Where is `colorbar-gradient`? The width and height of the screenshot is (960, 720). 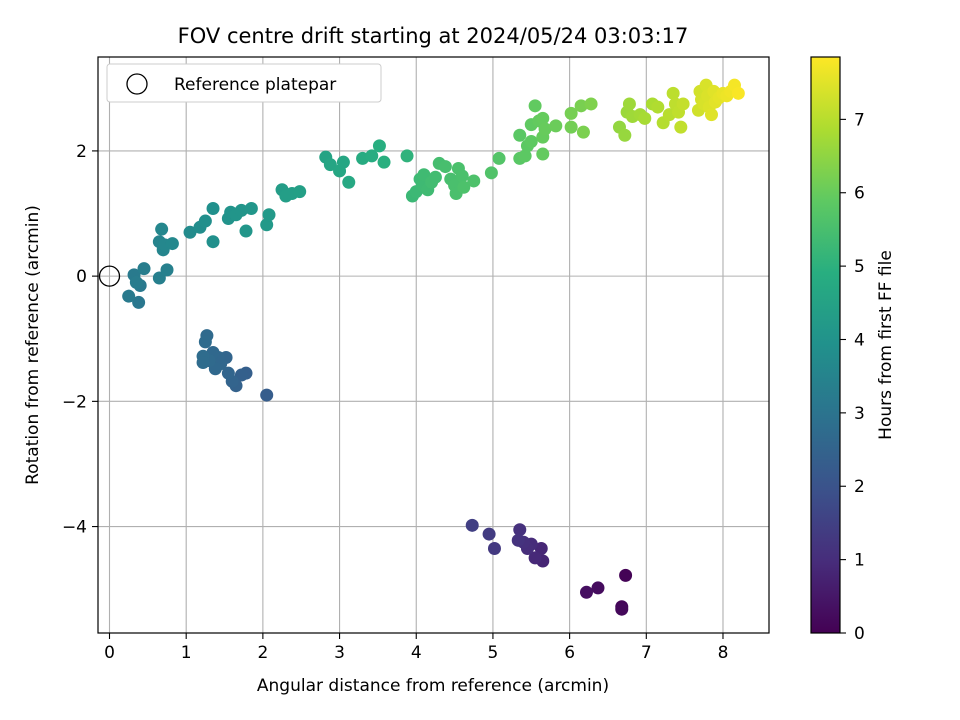 colorbar-gradient is located at coordinates (825, 345).